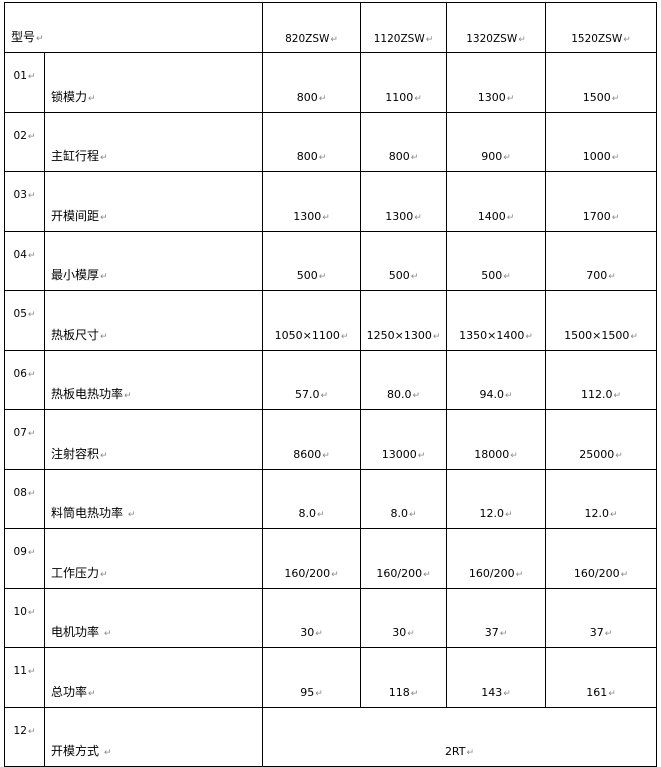  I want to click on value-cell: 95, so click(311, 677).